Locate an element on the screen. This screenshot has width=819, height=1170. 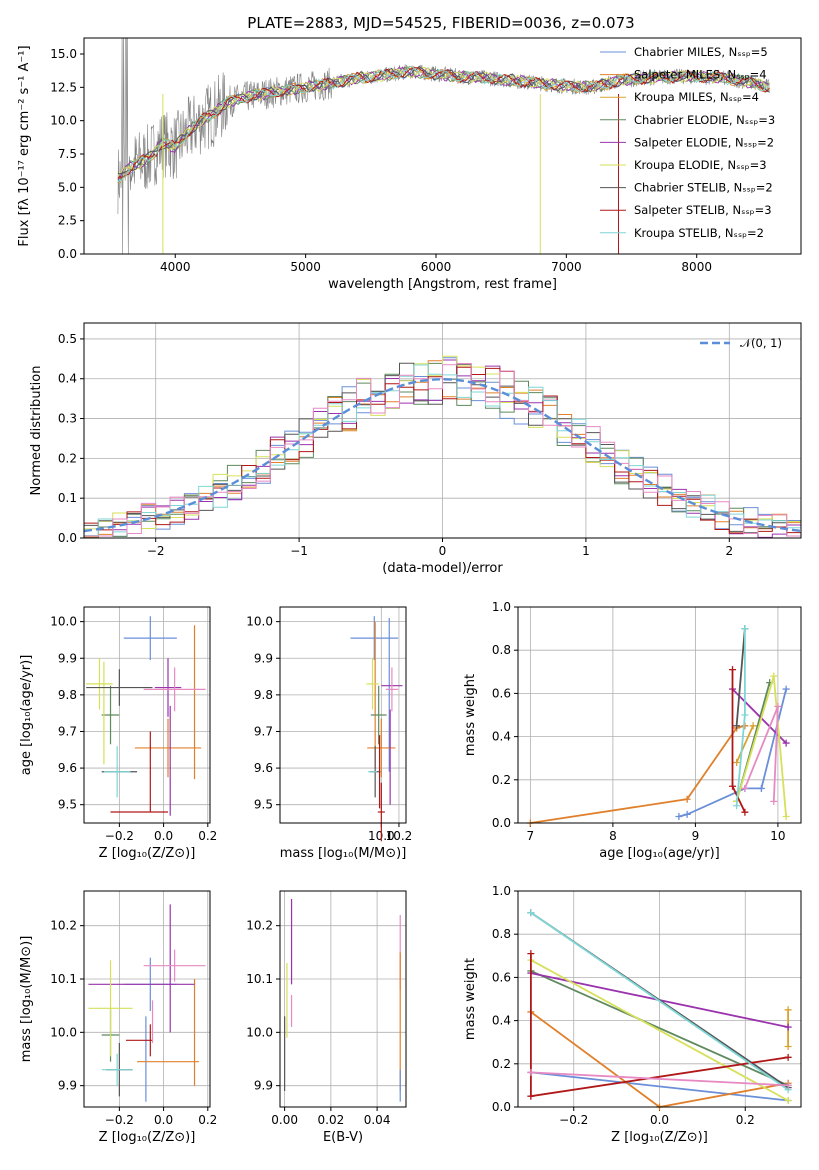
y-axis-label: Flux [fλ 10⁻¹⁷ erg cm⁻² s⁻¹ A⁻¹] is located at coordinates (24, 145).